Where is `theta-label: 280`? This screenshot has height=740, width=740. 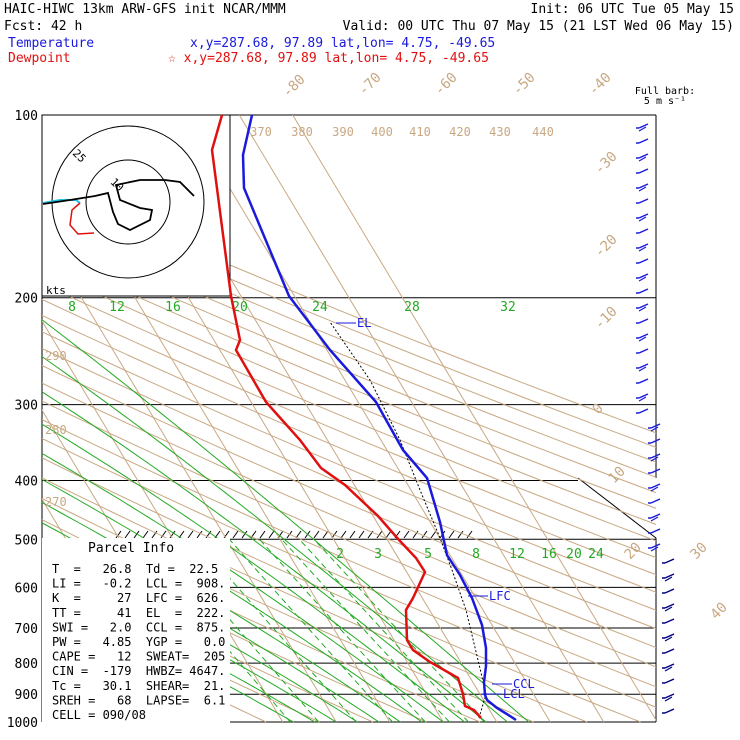
theta-label: 280 is located at coordinates (56, 430).